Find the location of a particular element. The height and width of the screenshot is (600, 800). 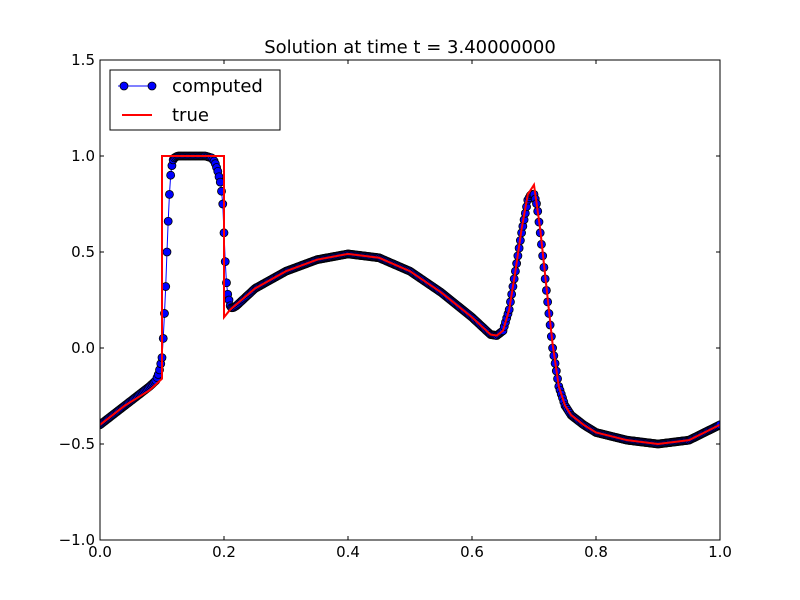

legend: computed true is located at coordinates (195, 100).